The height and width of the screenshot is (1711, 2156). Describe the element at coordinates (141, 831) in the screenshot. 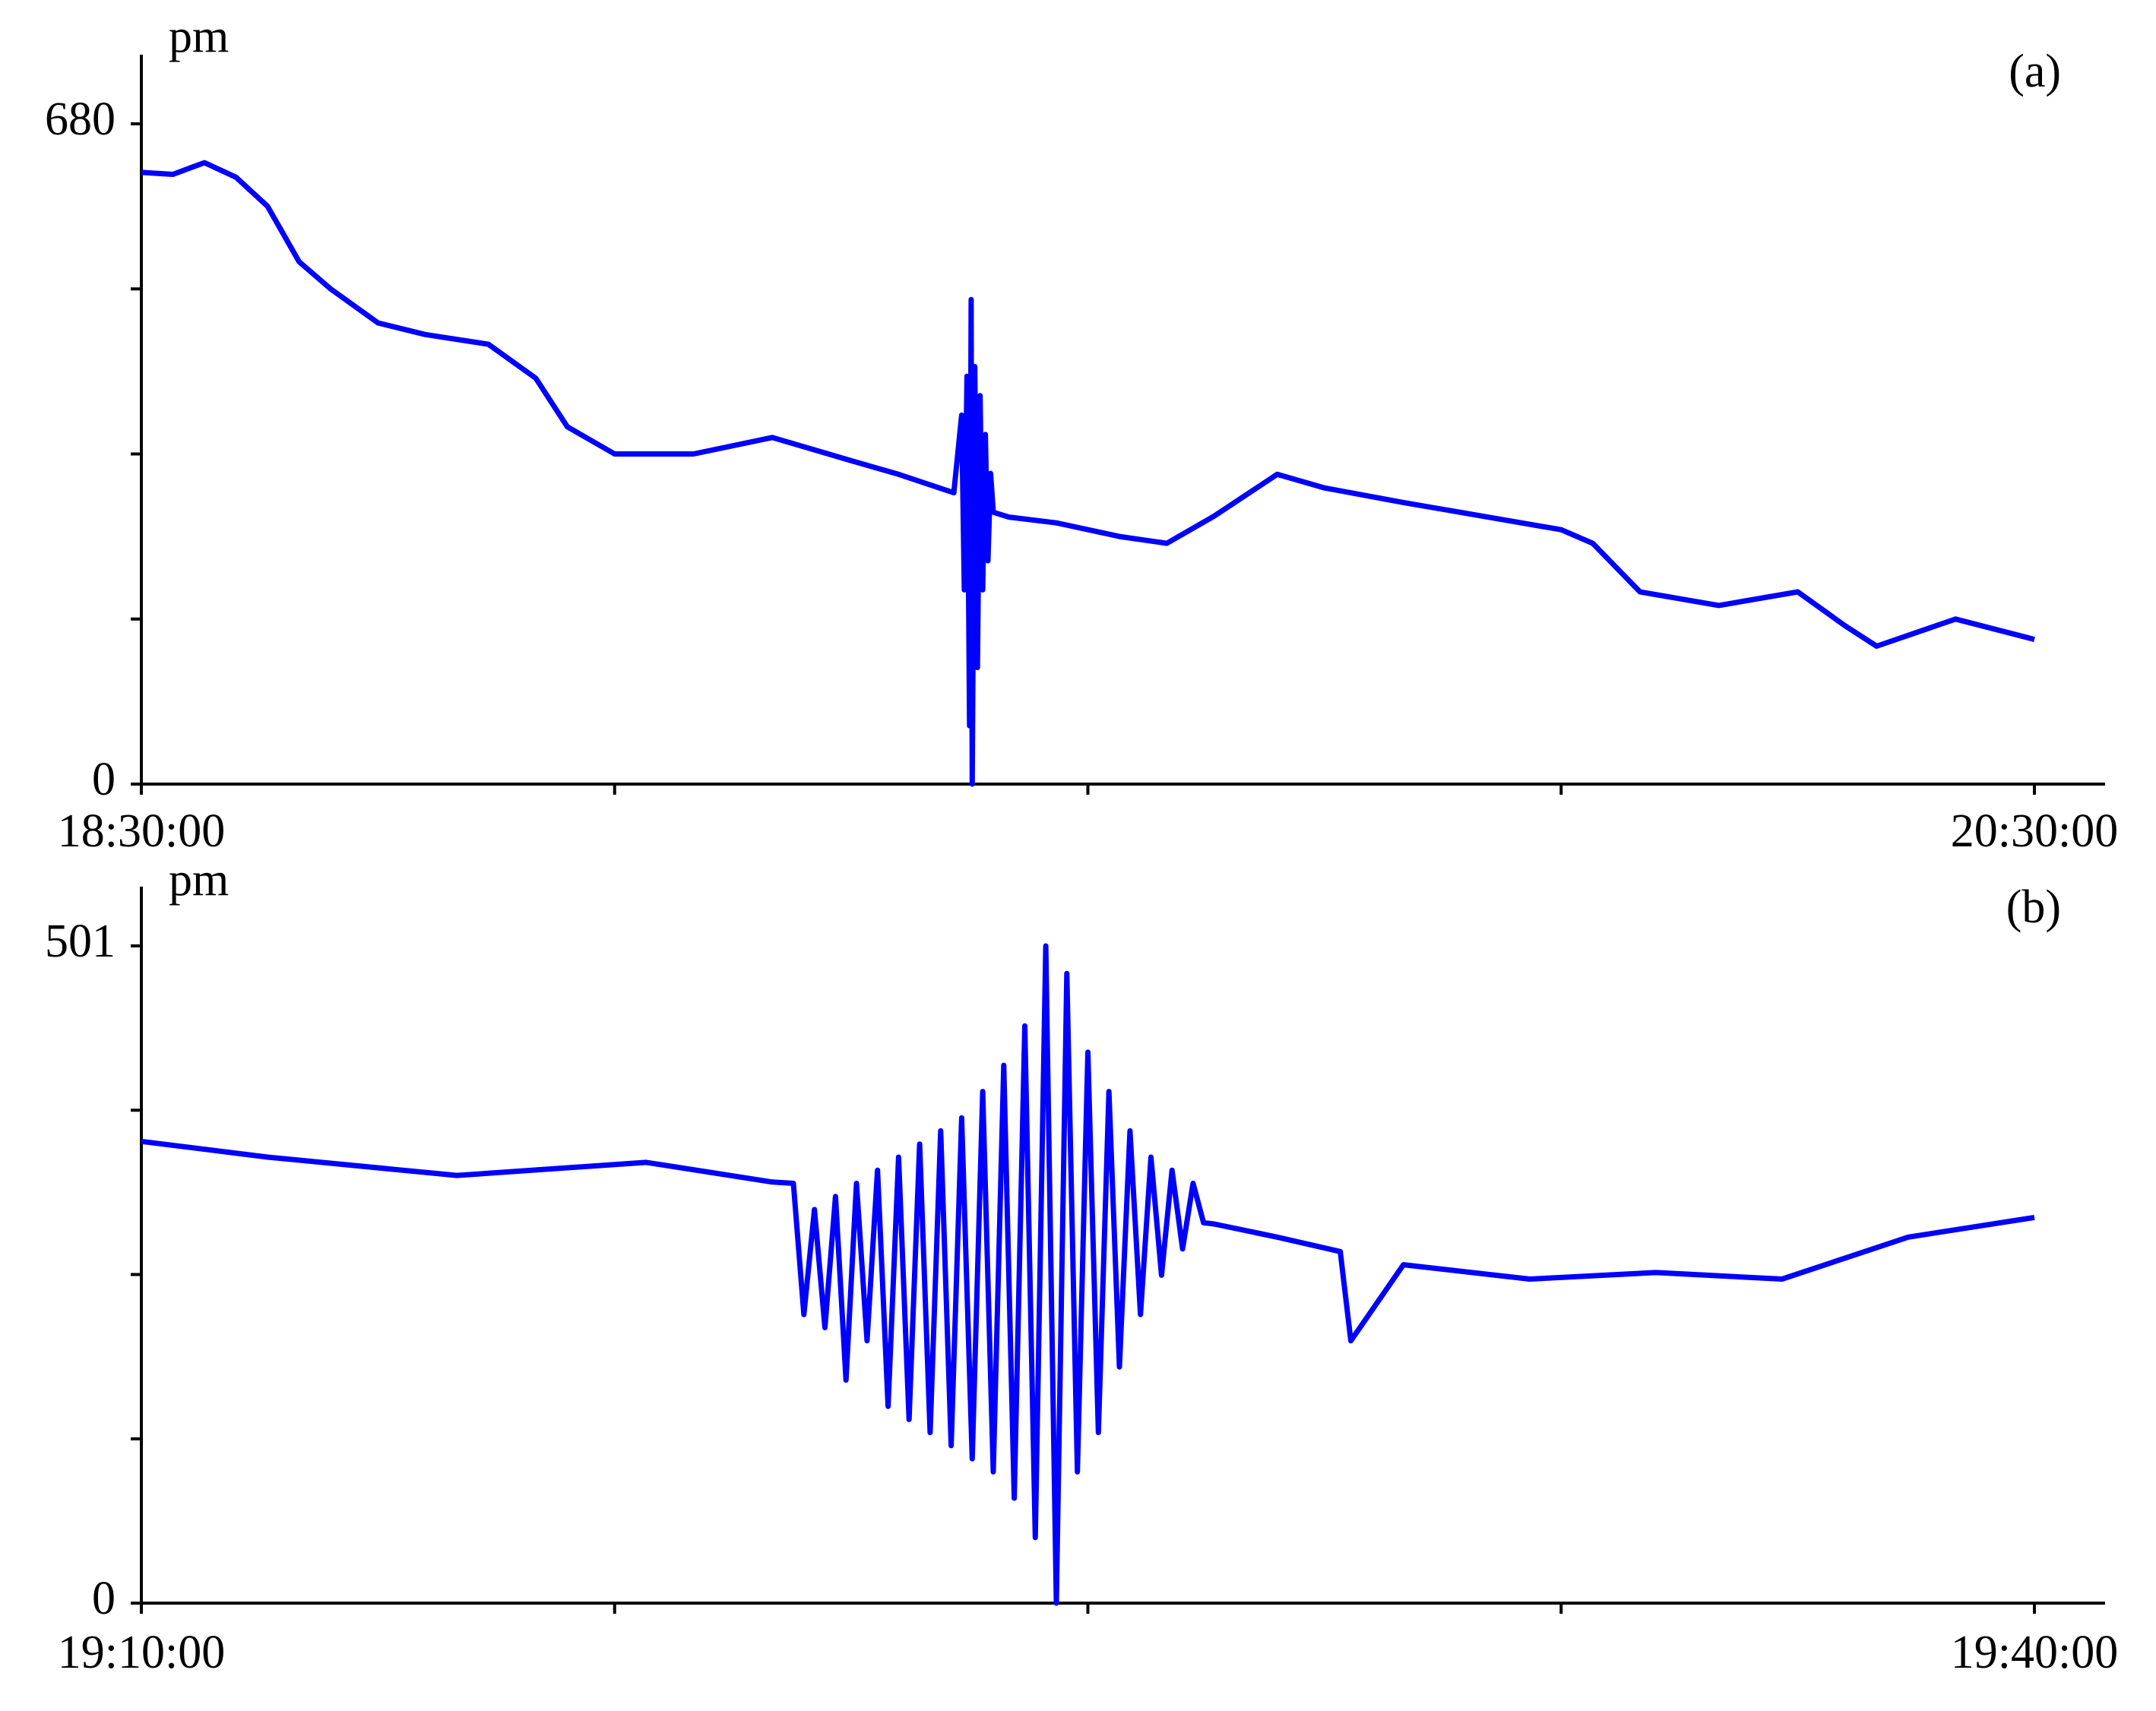

I see `x-tick-label: 18:30:00` at that location.